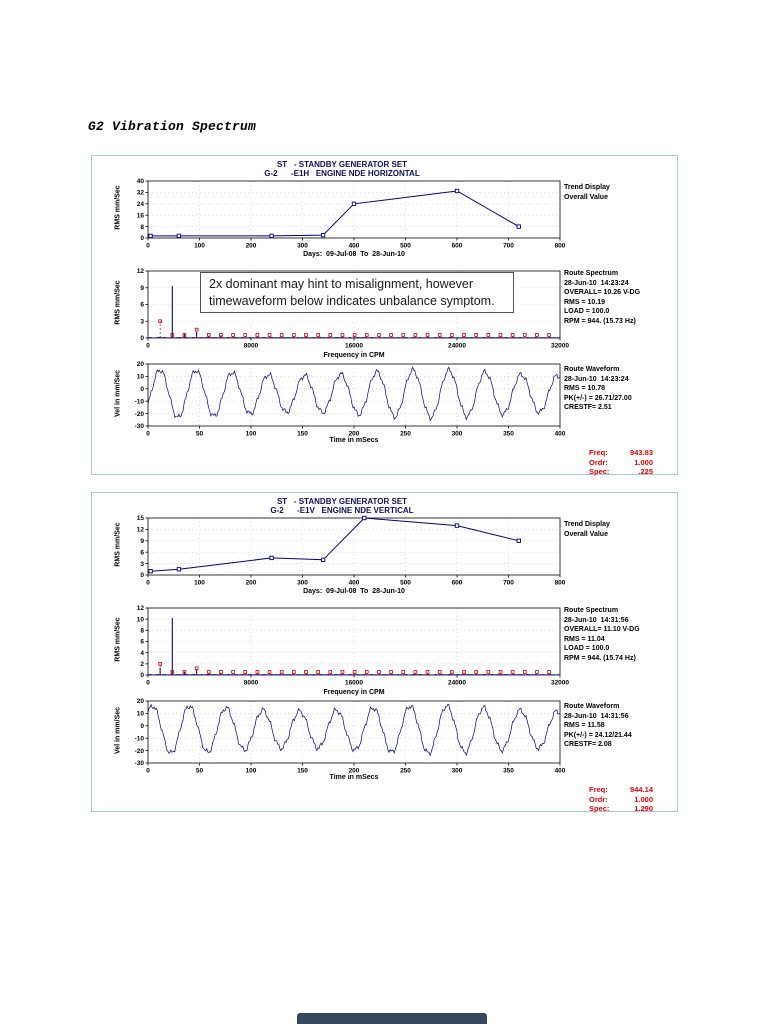 The width and height of the screenshot is (768, 1024). Describe the element at coordinates (588, 408) in the screenshot. I see `waveform-side-label: CRESTF= 2.51` at that location.